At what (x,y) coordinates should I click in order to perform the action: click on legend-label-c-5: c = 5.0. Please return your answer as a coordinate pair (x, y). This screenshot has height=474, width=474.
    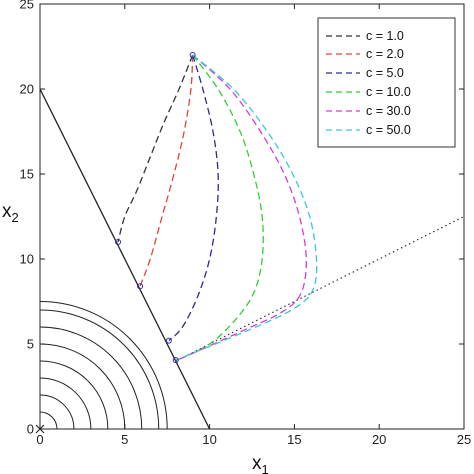
    Looking at the image, I should click on (385, 73).